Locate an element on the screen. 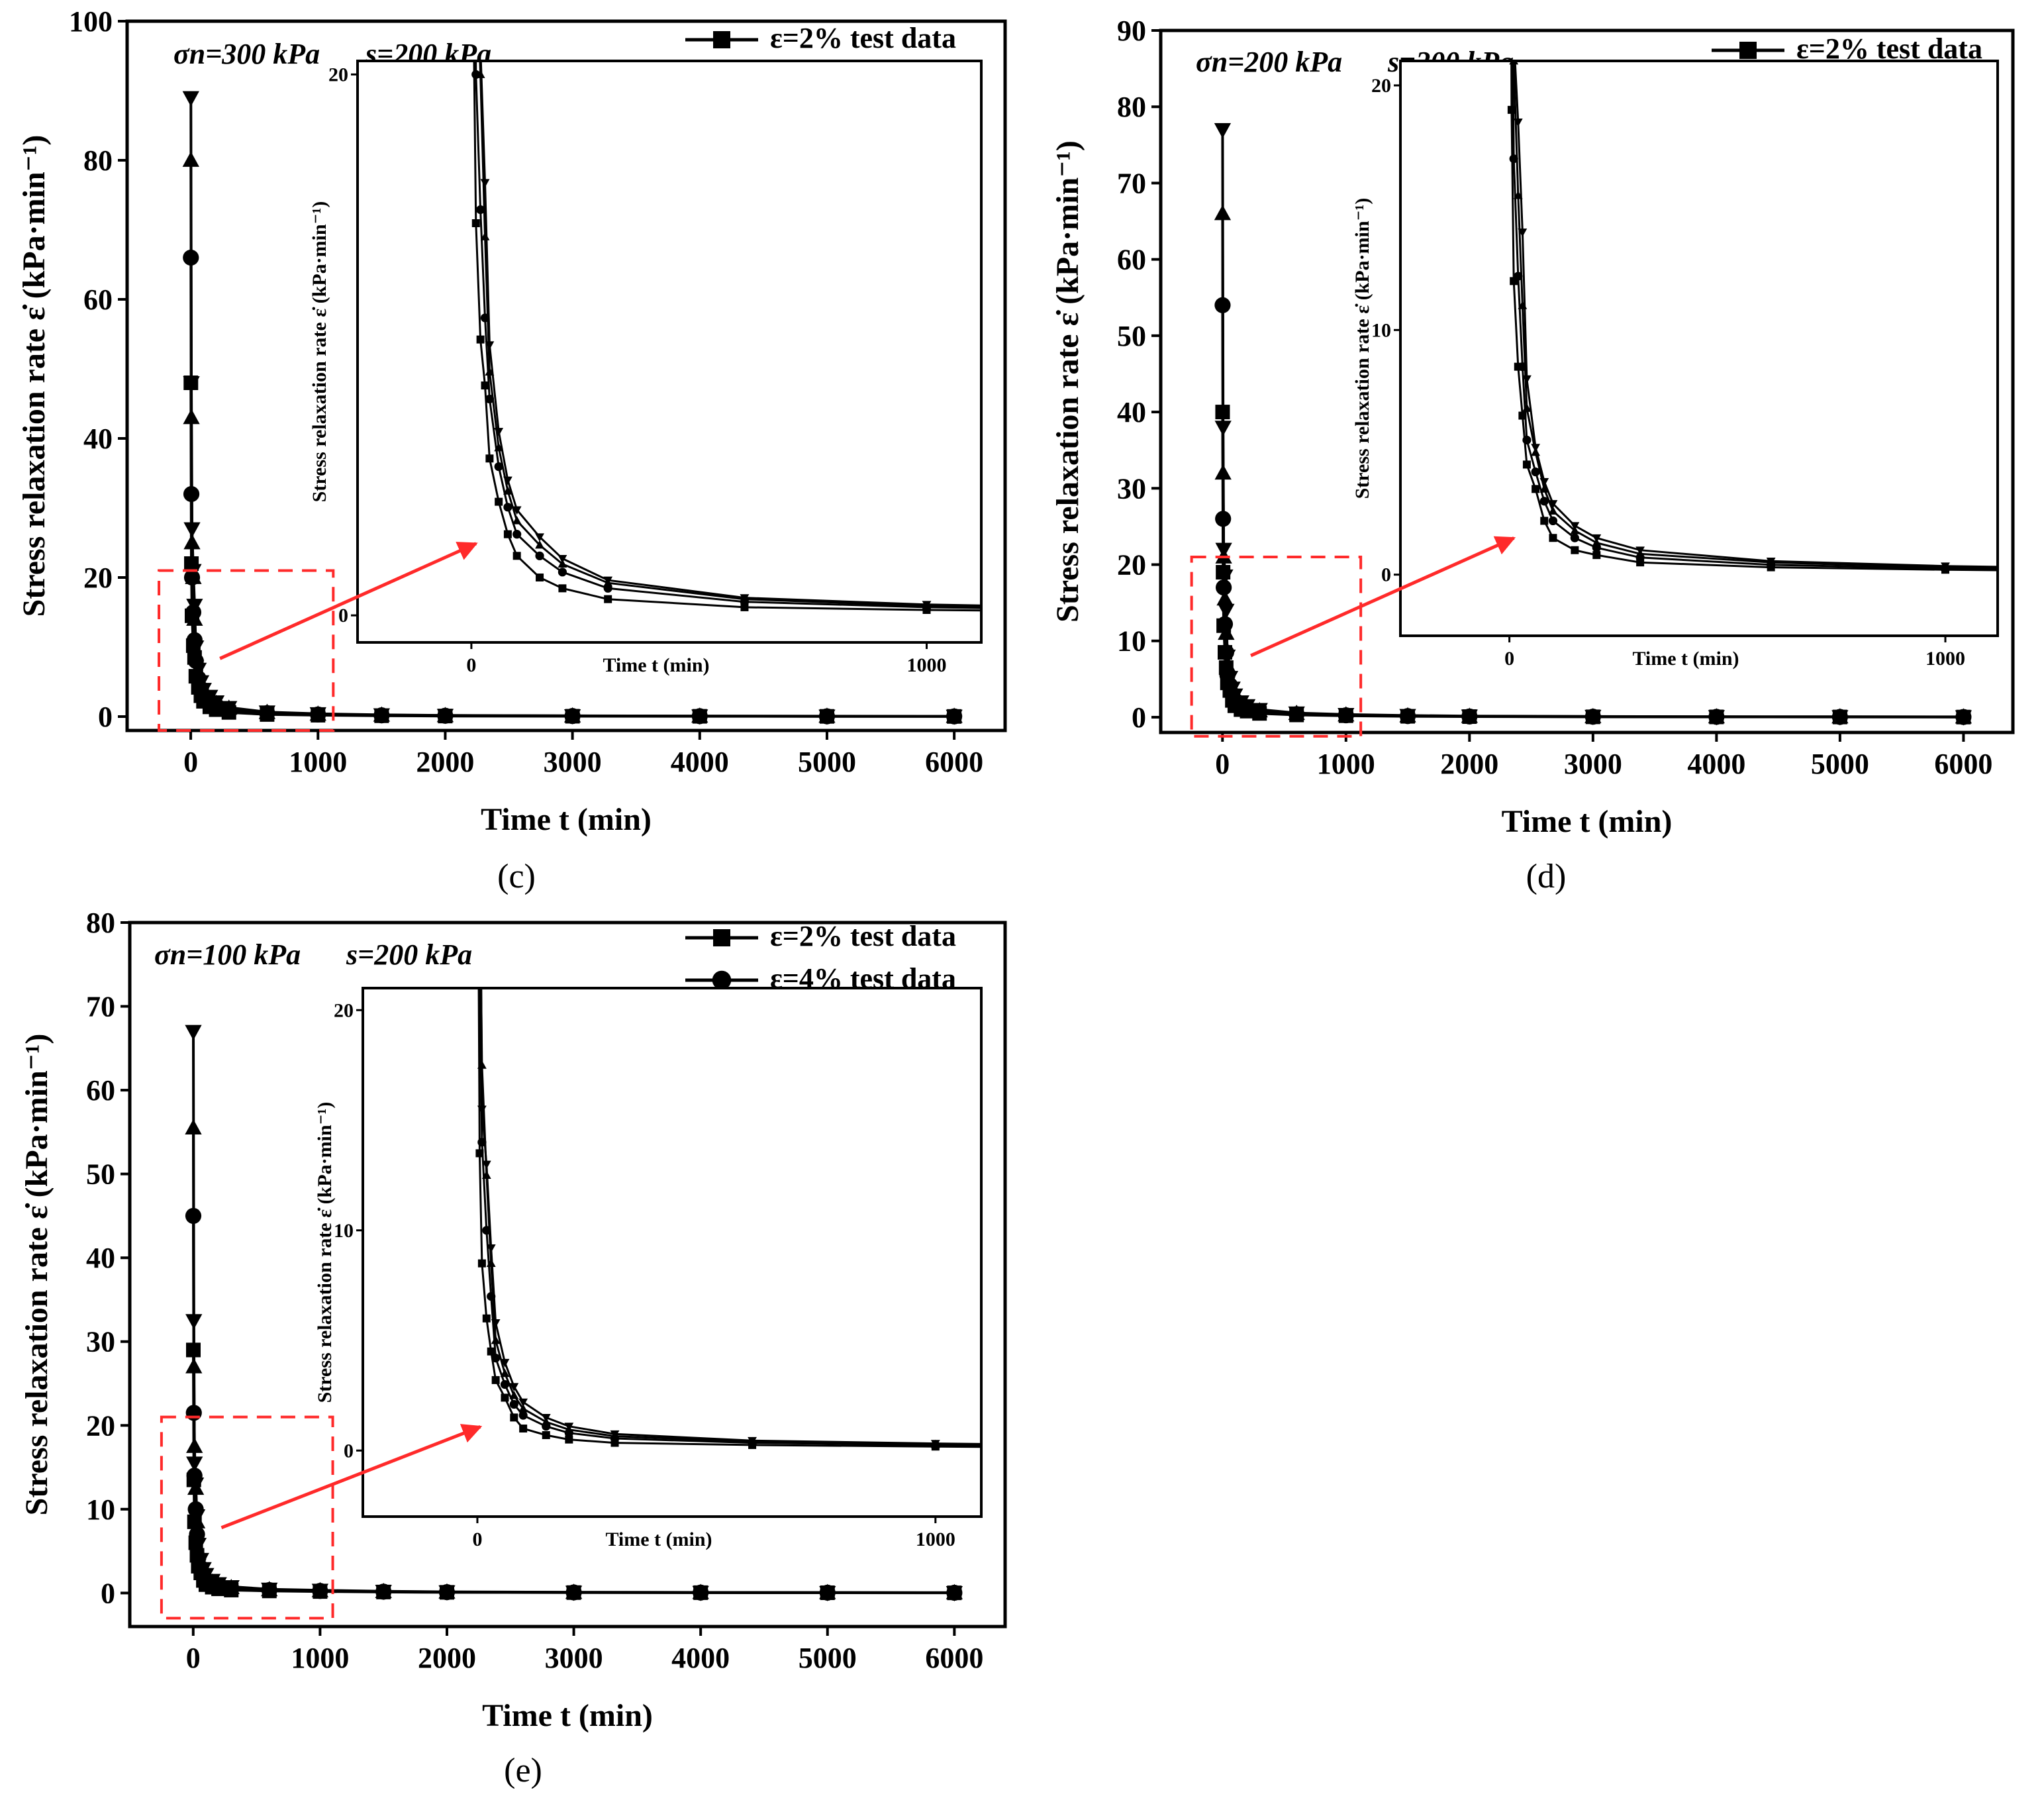  inset-x-tick-label: 1000 is located at coordinates (935, 1539).